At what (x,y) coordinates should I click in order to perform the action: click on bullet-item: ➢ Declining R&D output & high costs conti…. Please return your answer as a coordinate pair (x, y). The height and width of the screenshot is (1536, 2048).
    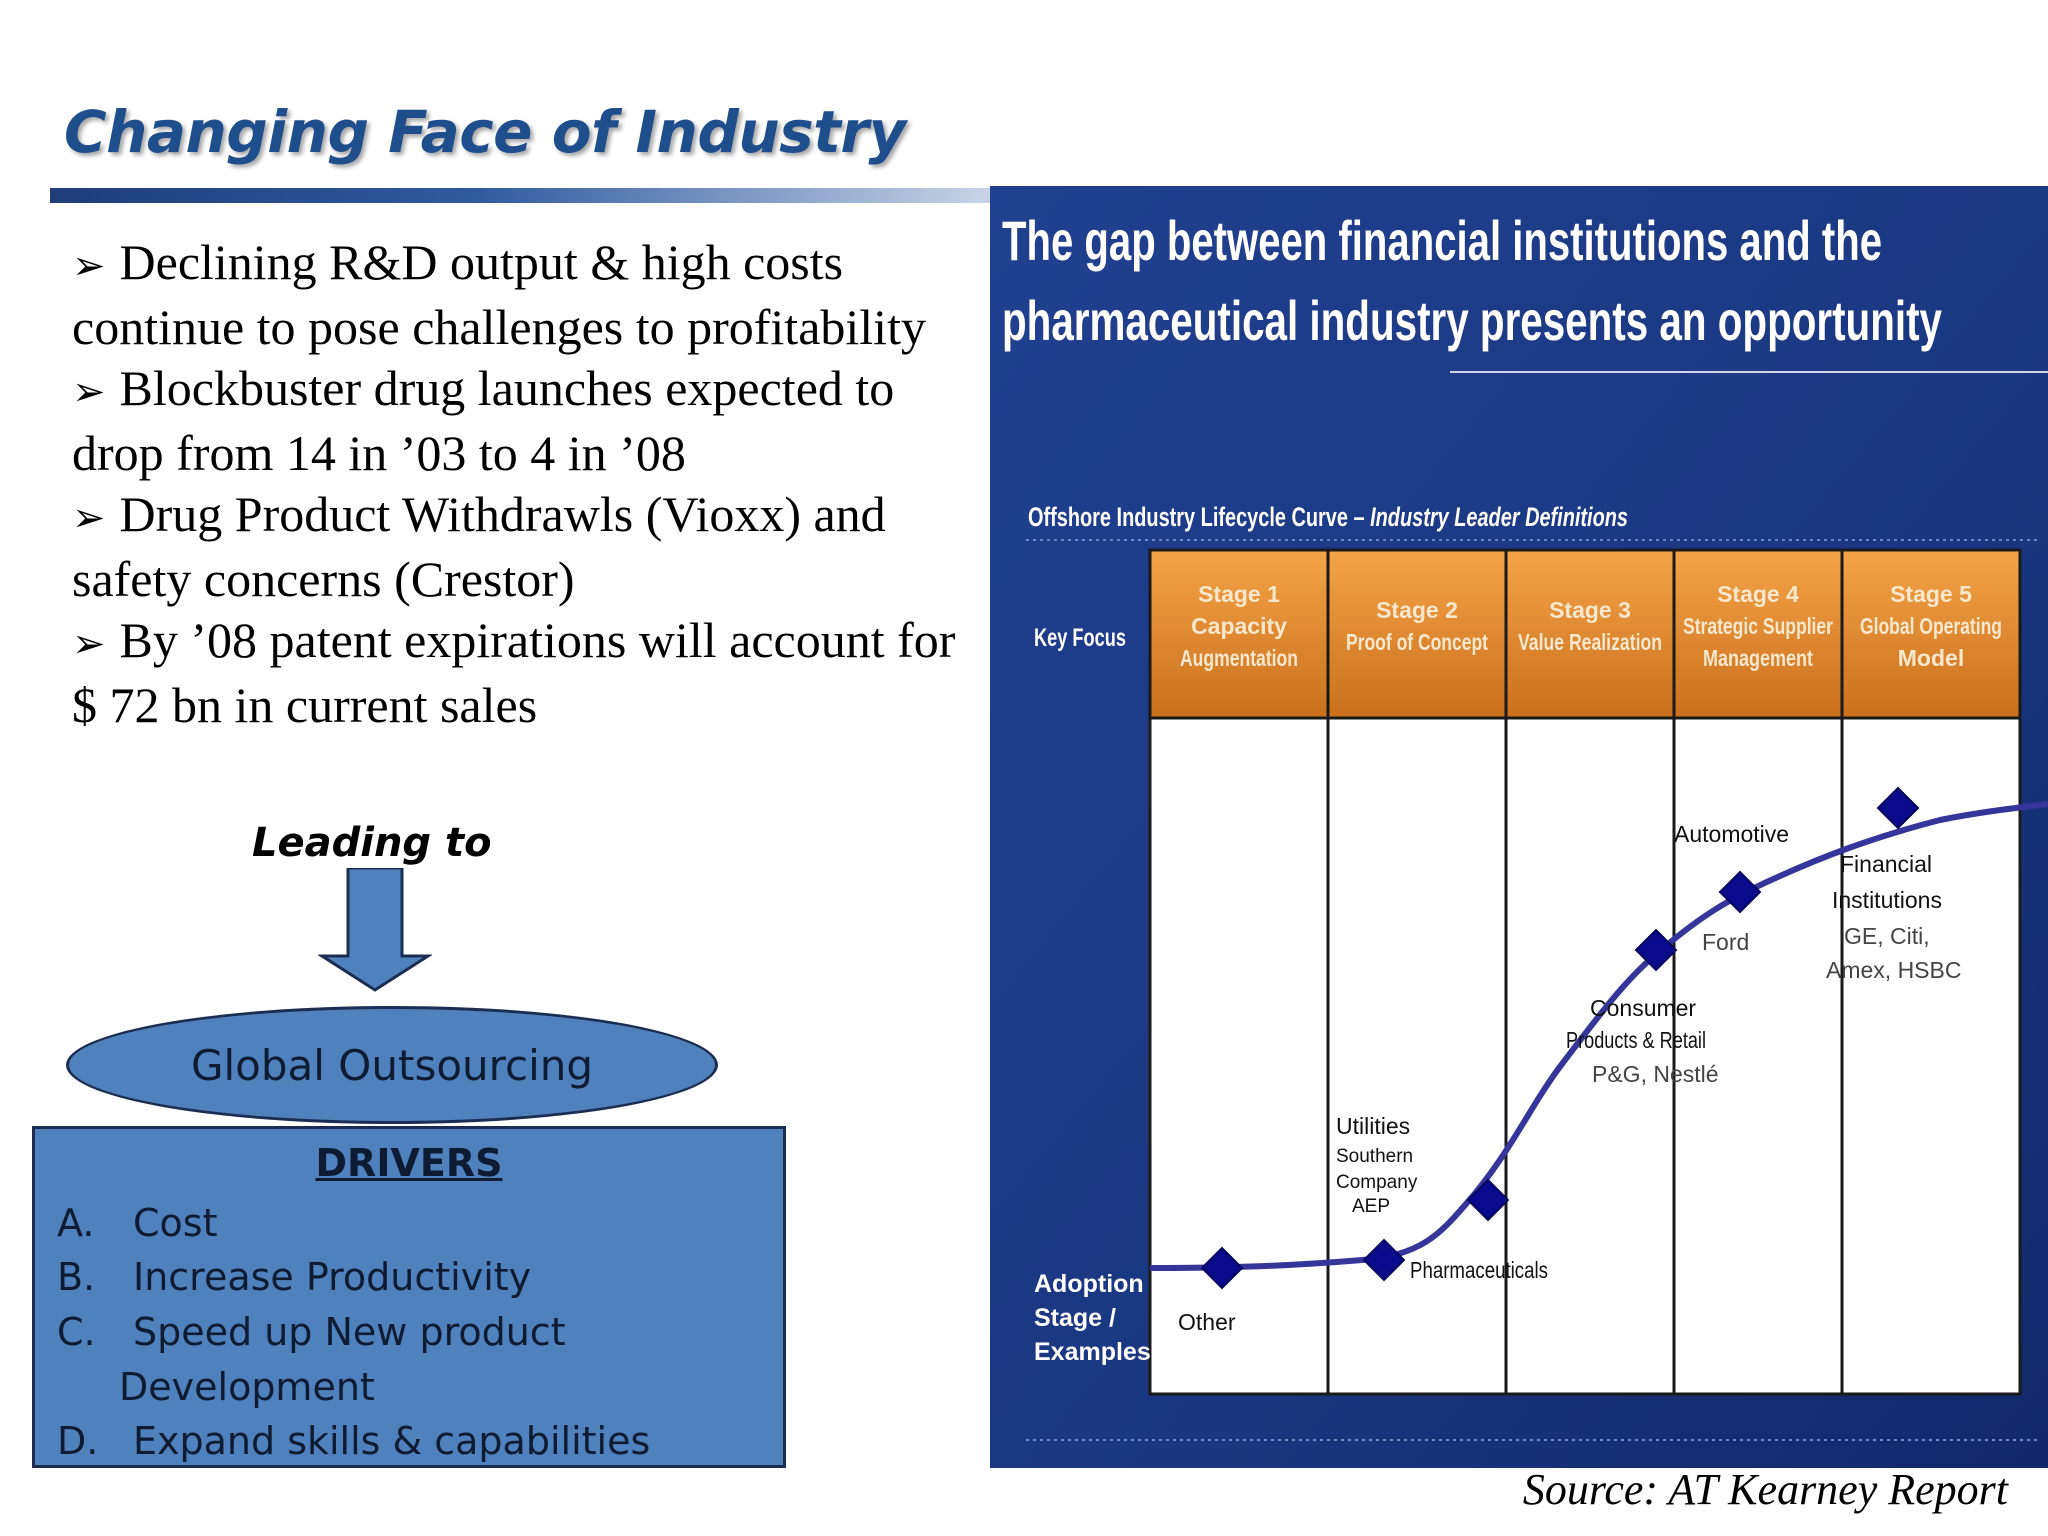
    Looking at the image, I should click on (522, 295).